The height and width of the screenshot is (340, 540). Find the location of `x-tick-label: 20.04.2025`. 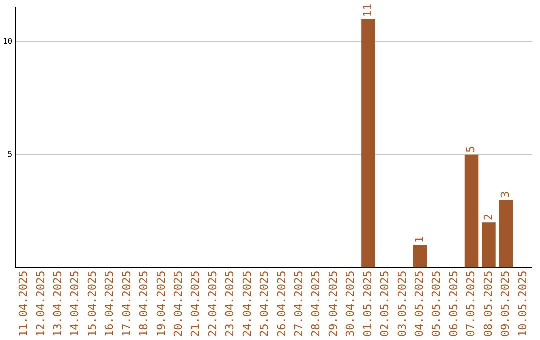

x-tick-label: 20.04.2025 is located at coordinates (179, 304).